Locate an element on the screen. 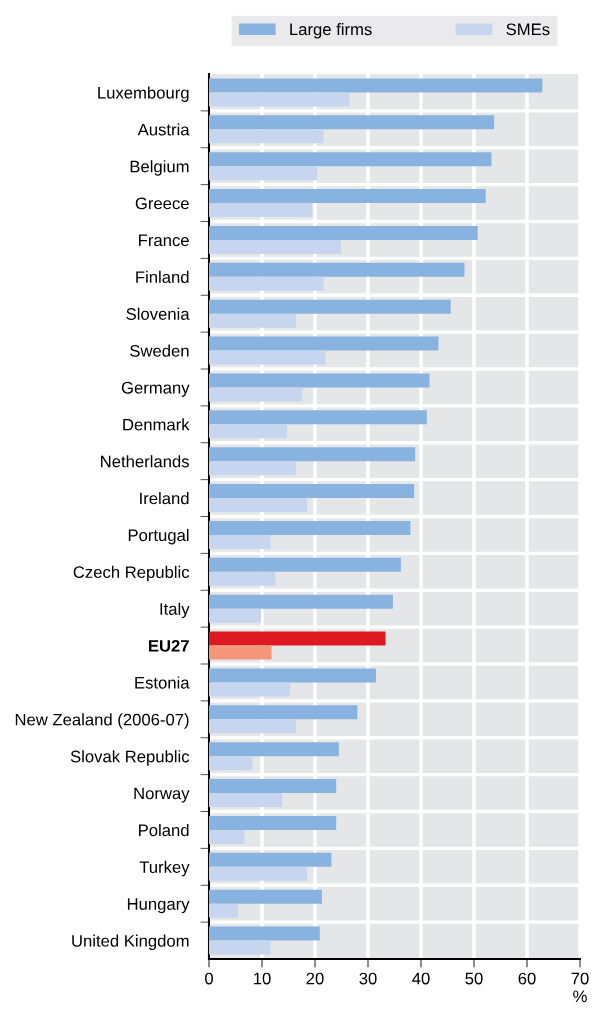 This screenshot has height=1015, width=598. y-tick-label: Luxembourg is located at coordinates (143, 94).